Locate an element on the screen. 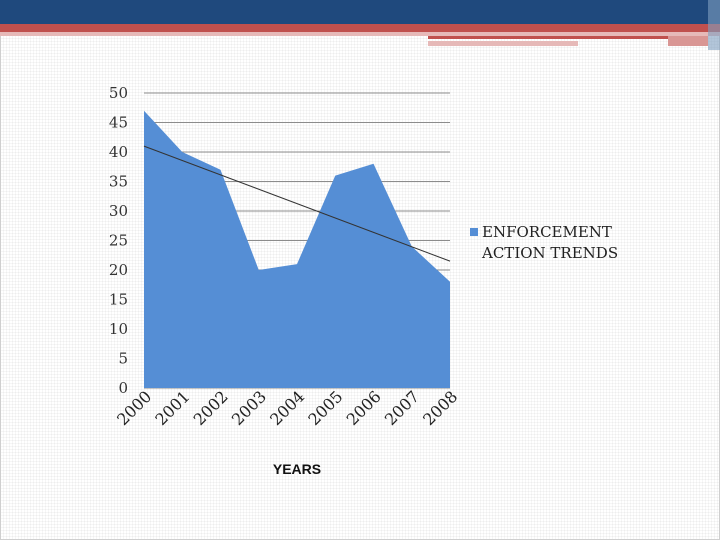  legend-label-line-2: ACTION TRENDS is located at coordinates (549, 253).